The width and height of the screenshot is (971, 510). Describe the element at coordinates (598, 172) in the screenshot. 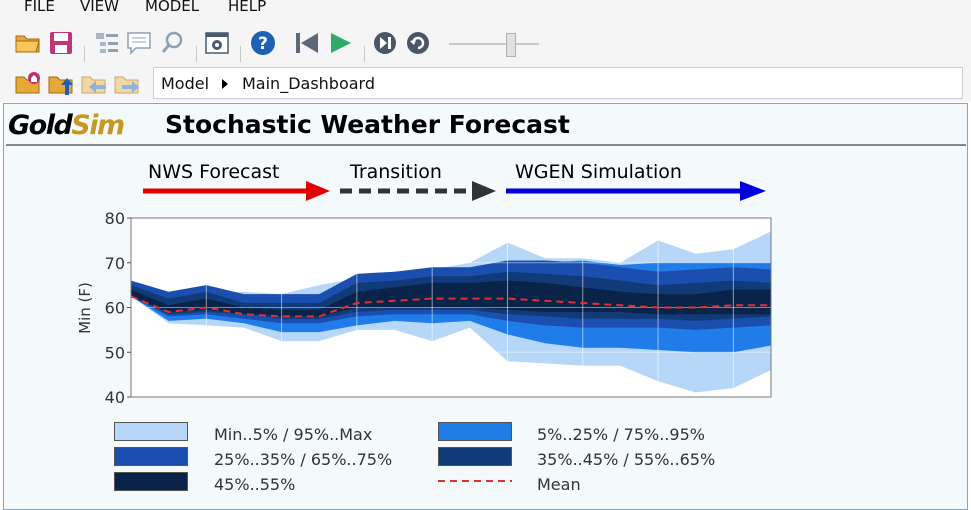

I see `phase-label-wgen: WGEN Simulation` at that location.